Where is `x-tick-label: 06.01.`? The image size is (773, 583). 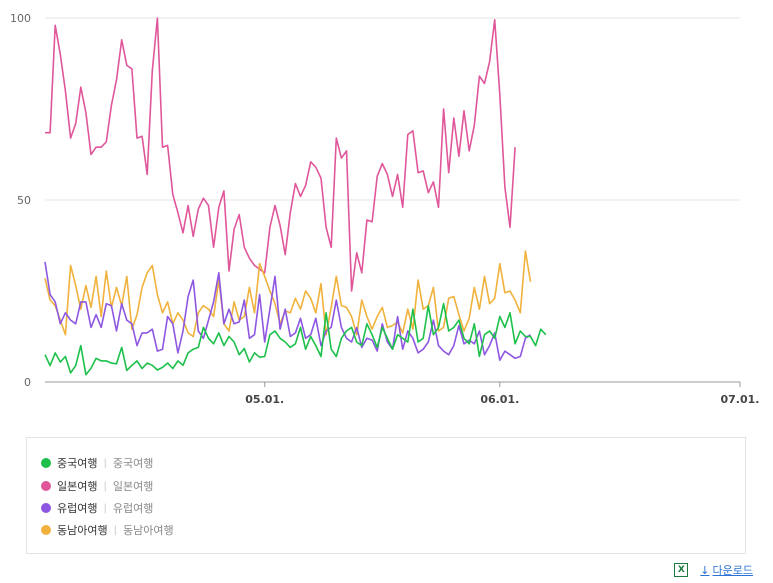 x-tick-label: 06.01. is located at coordinates (499, 399).